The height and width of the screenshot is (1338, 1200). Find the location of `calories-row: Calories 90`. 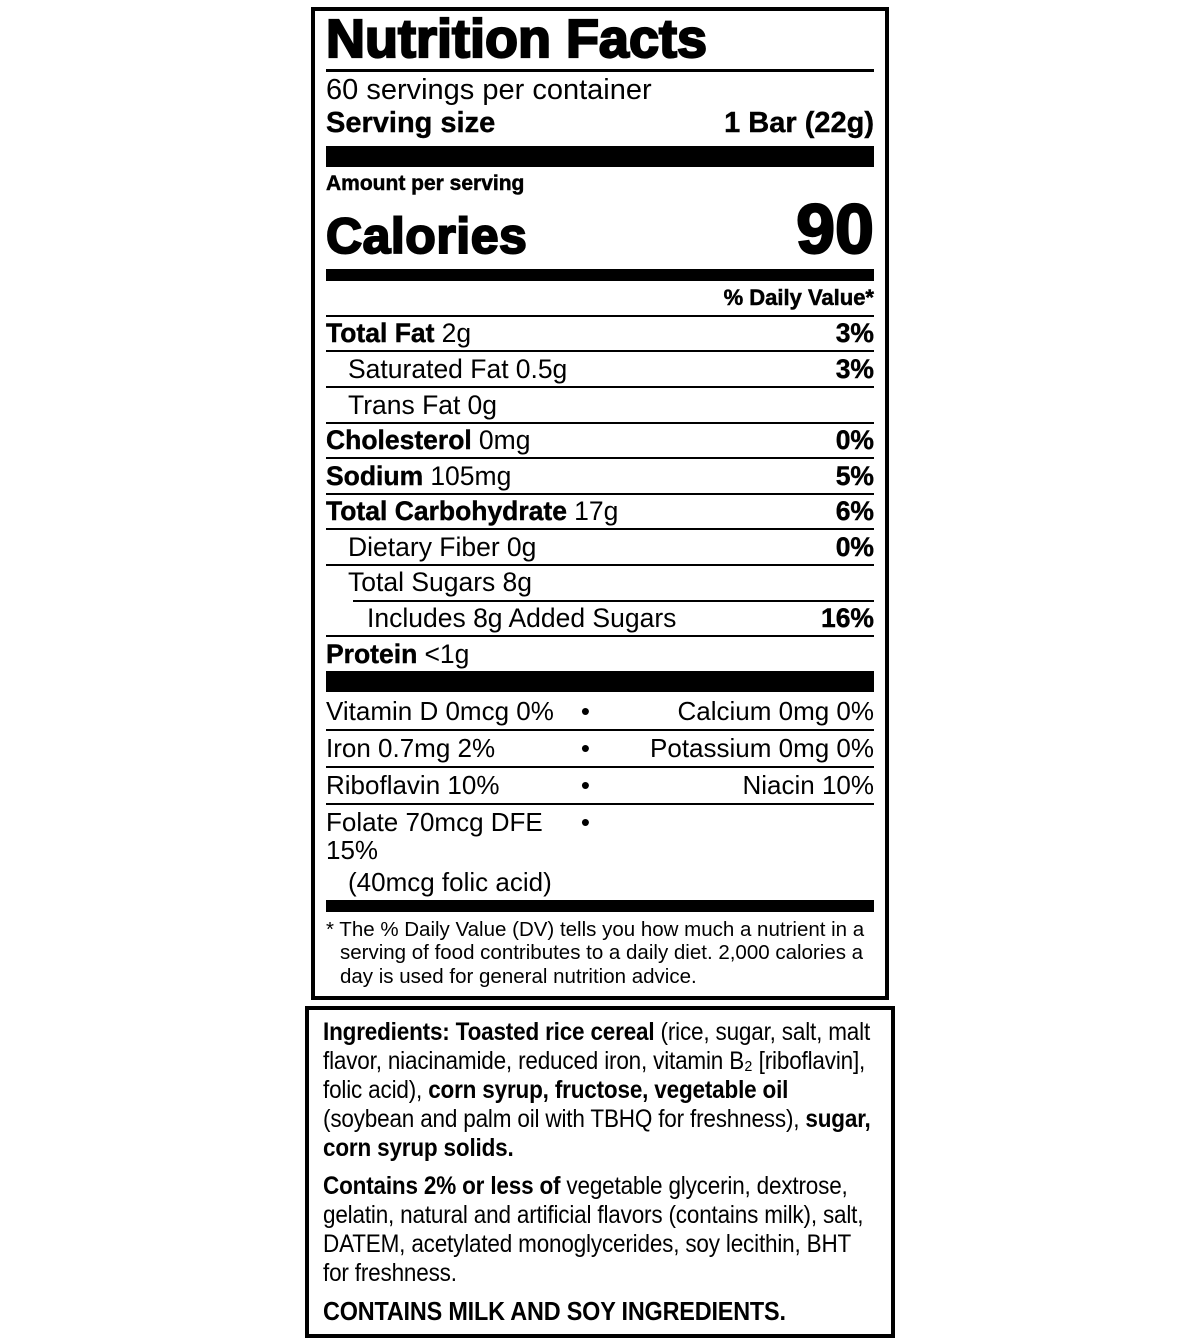

calories-row: Calories 90 is located at coordinates (600, 229).